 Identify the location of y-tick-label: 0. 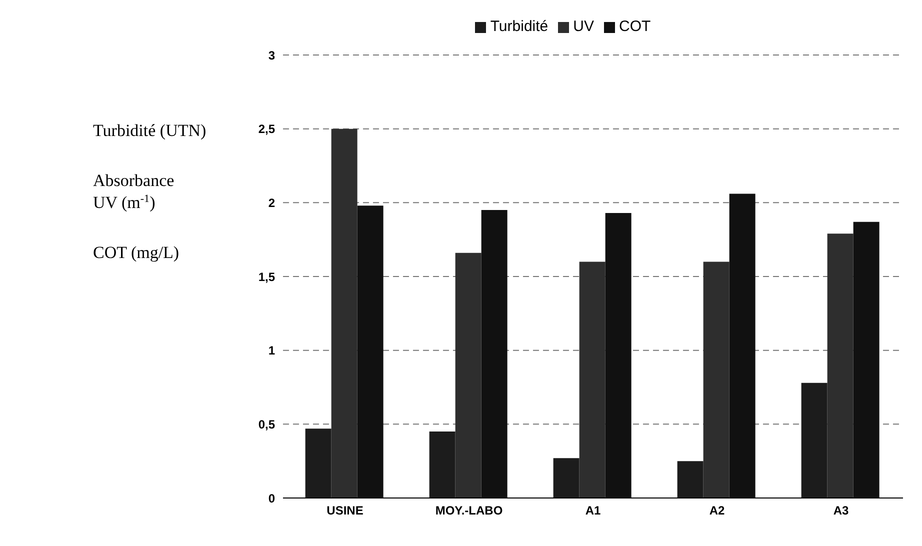
(272, 498).